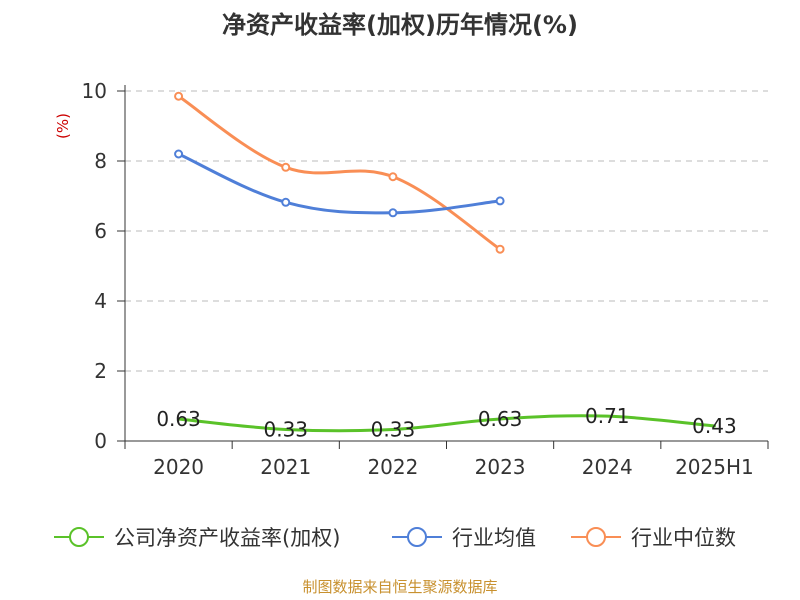 The height and width of the screenshot is (600, 800). I want to click on y-tick-label: 8, so click(100, 161).